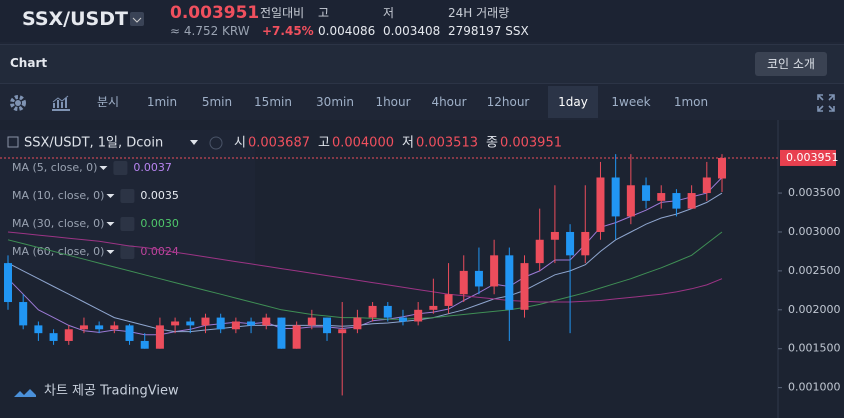 The height and width of the screenshot is (418, 844). I want to click on interval-button: 1mon, so click(691, 102).